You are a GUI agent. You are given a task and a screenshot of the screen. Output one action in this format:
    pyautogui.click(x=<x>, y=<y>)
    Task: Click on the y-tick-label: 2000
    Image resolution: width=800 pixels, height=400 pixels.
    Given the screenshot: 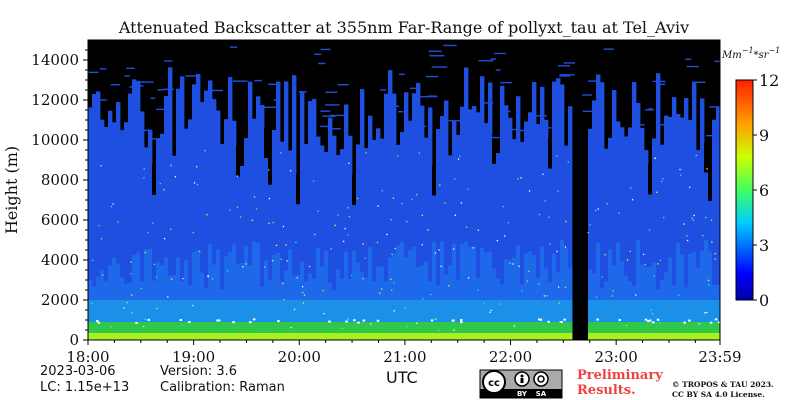 What is the action you would take?
    pyautogui.click(x=60, y=300)
    